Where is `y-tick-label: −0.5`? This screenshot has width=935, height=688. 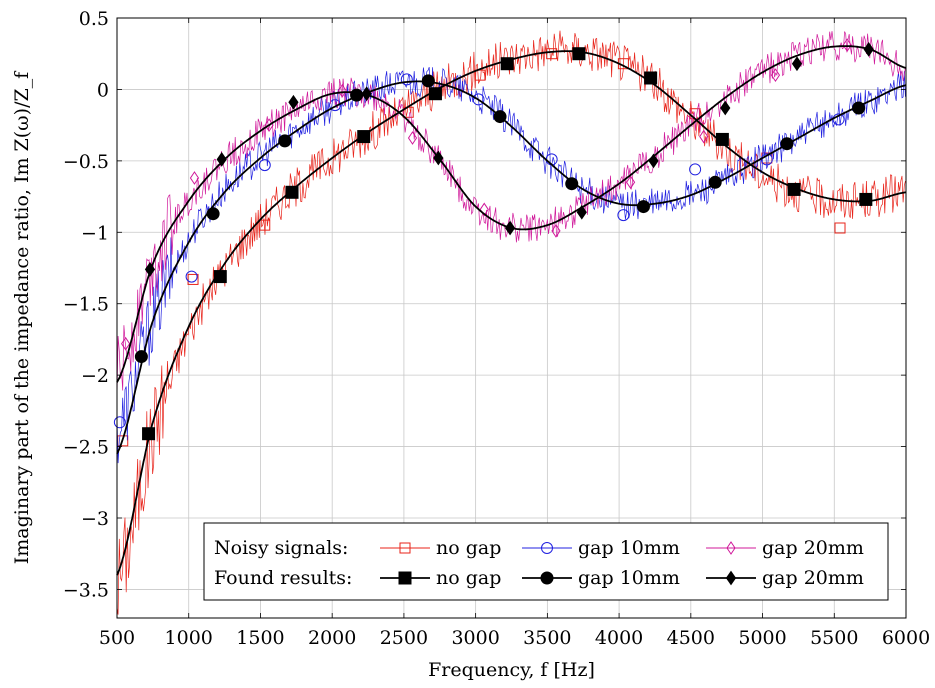
y-tick-label: −0.5 is located at coordinates (86, 162).